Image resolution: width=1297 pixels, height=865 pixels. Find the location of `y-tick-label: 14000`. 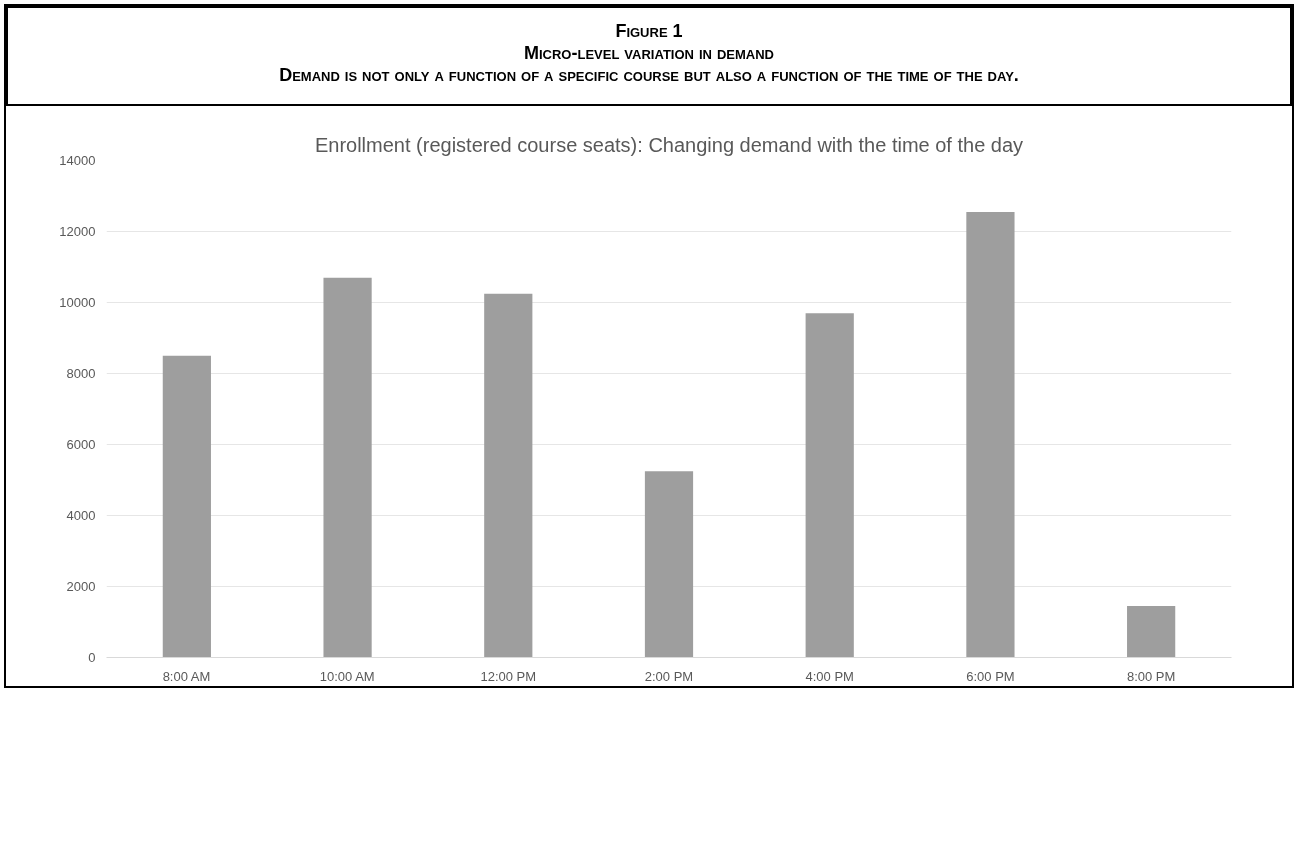

y-tick-label: 14000 is located at coordinates (77, 160).